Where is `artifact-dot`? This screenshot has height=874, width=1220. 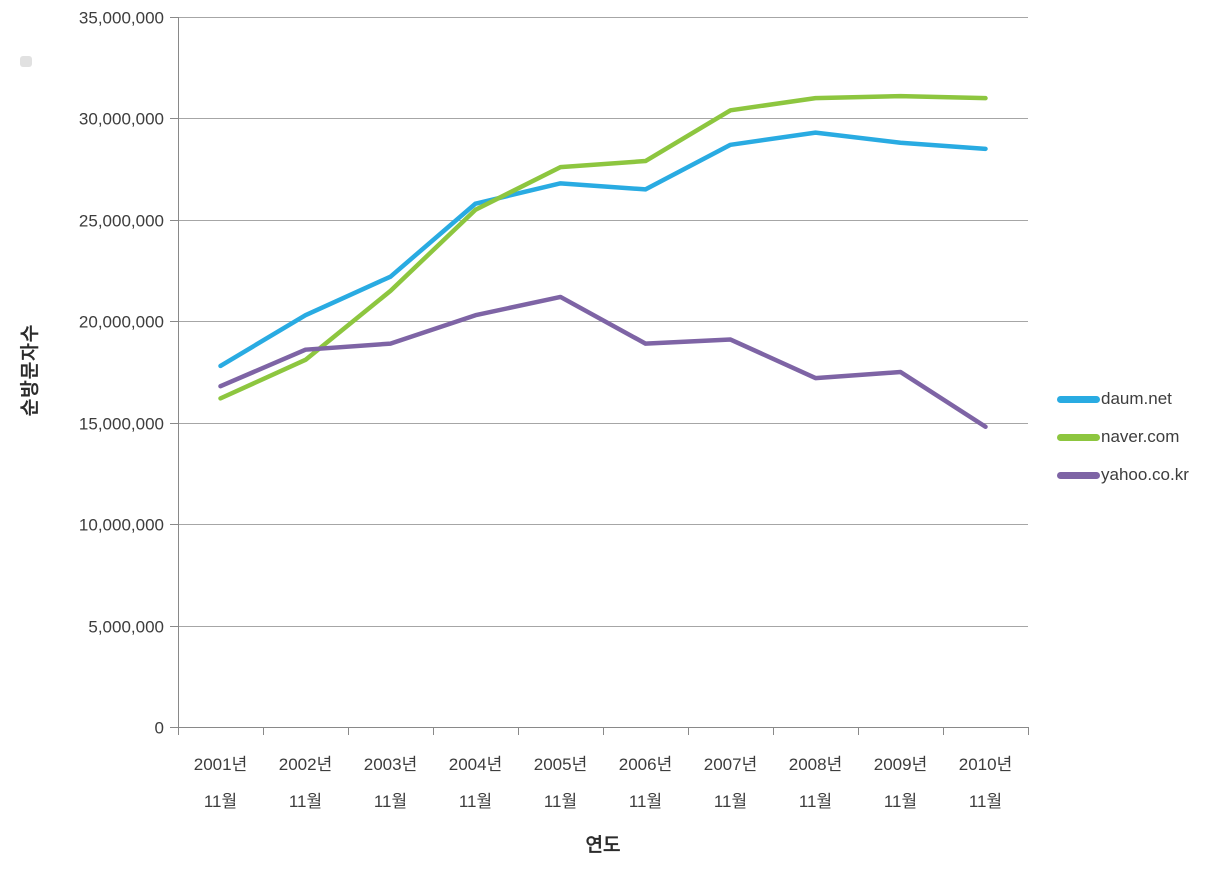 artifact-dot is located at coordinates (26, 61).